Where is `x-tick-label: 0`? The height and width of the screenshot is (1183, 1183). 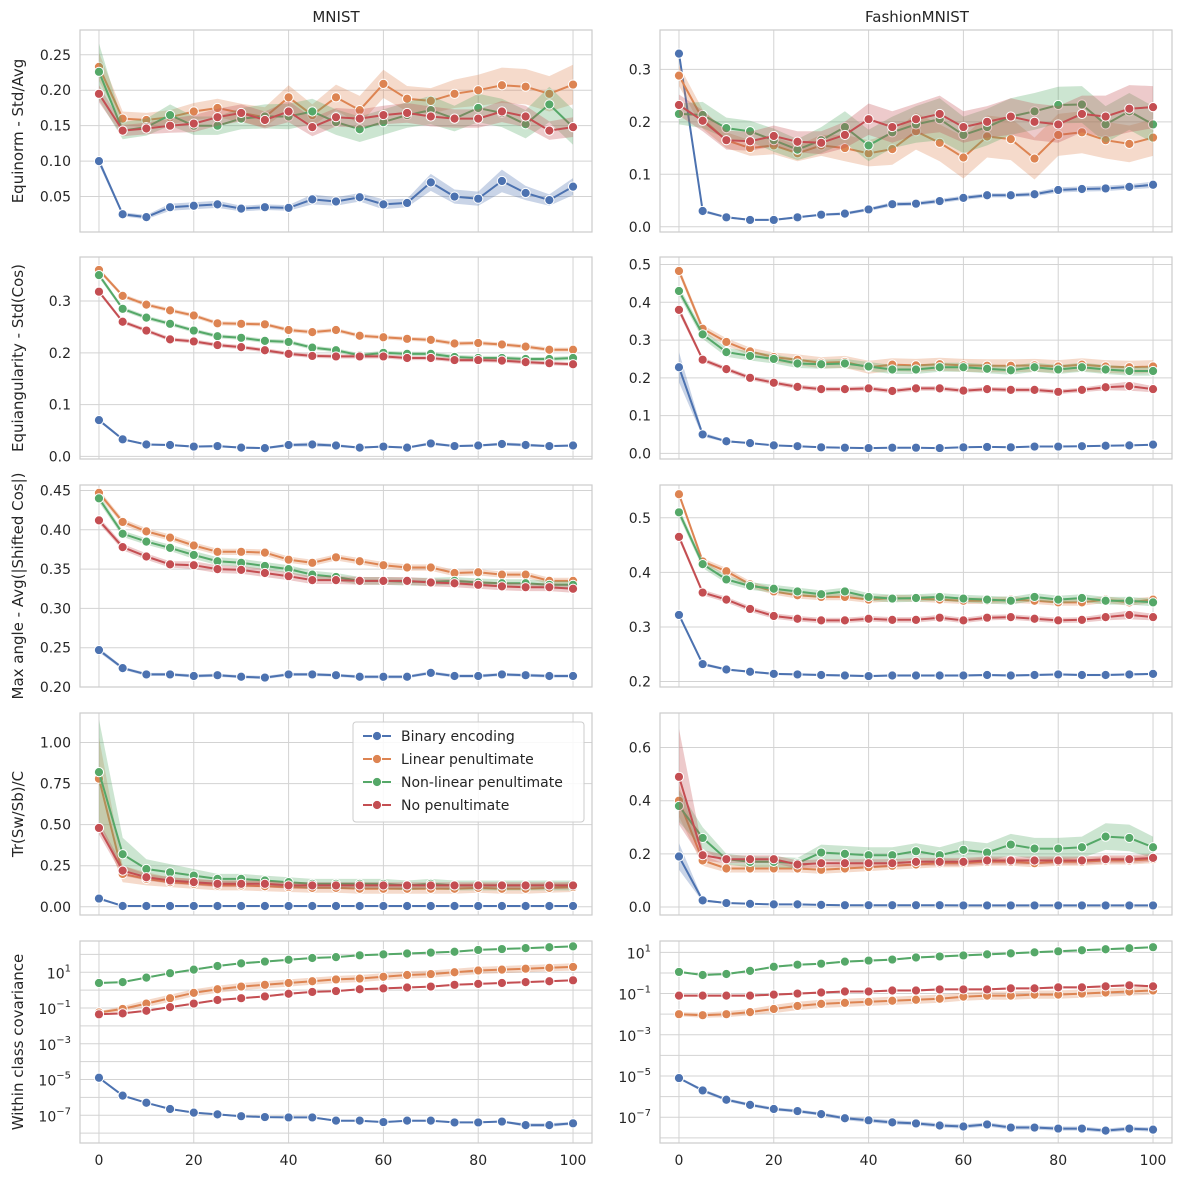 x-tick-label: 0 is located at coordinates (99, 1161).